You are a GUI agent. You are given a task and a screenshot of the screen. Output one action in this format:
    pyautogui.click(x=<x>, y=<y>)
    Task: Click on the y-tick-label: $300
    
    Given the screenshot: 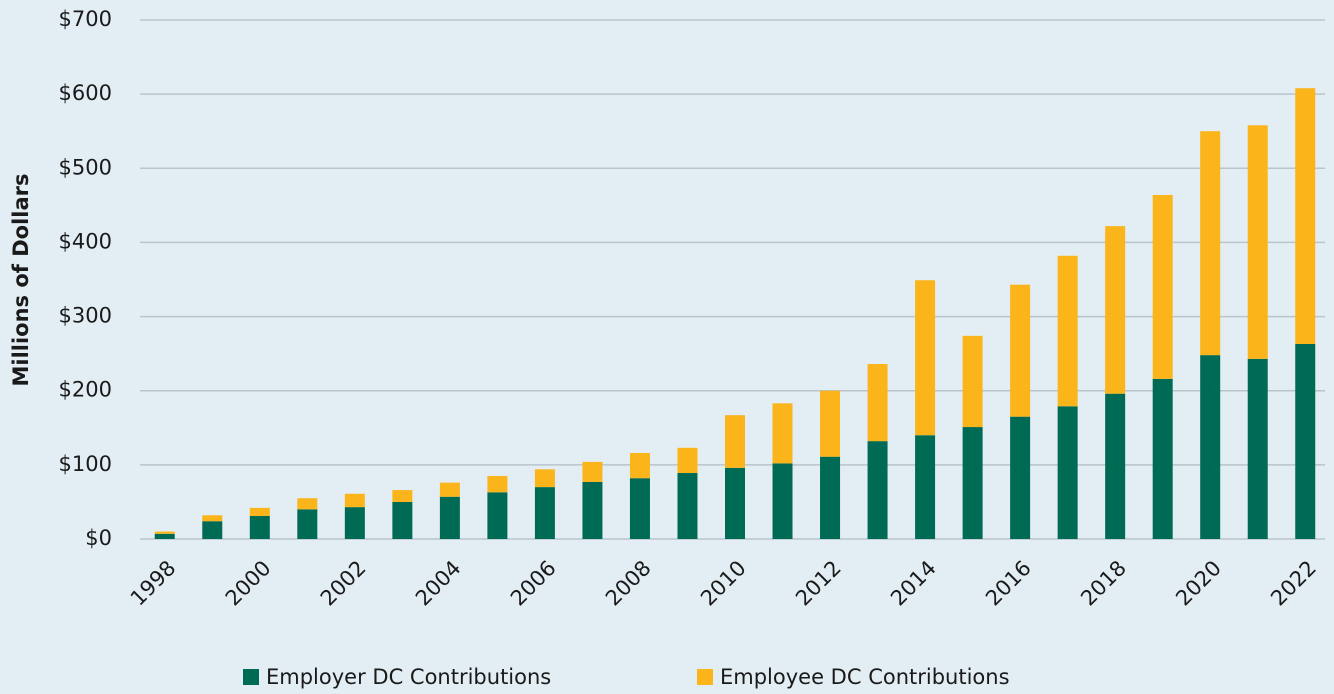 What is the action you would take?
    pyautogui.click(x=85, y=316)
    